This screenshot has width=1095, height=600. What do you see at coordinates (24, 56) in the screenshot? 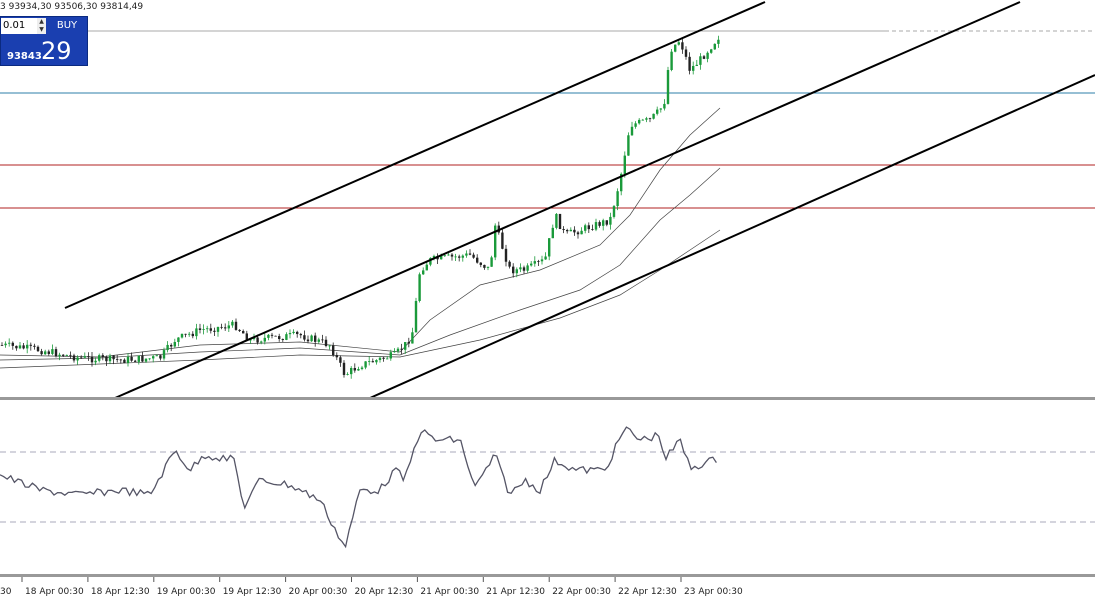
I see `price-main: 93843` at bounding box center [24, 56].